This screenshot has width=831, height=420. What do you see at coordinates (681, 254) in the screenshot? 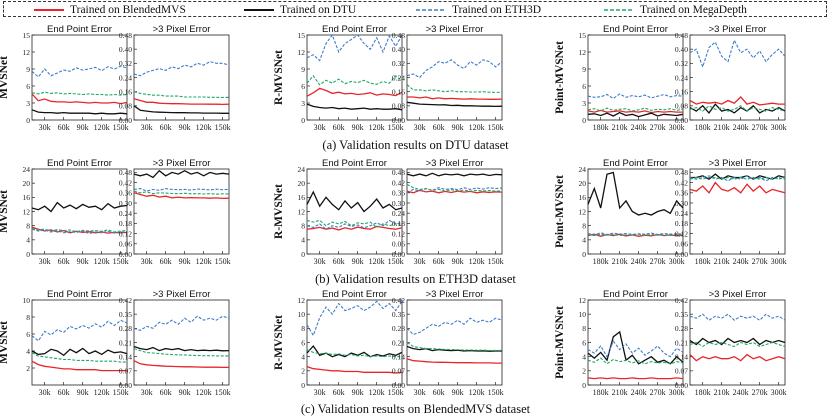
I see `y-tick-label: 0.00` at bounding box center [681, 254].